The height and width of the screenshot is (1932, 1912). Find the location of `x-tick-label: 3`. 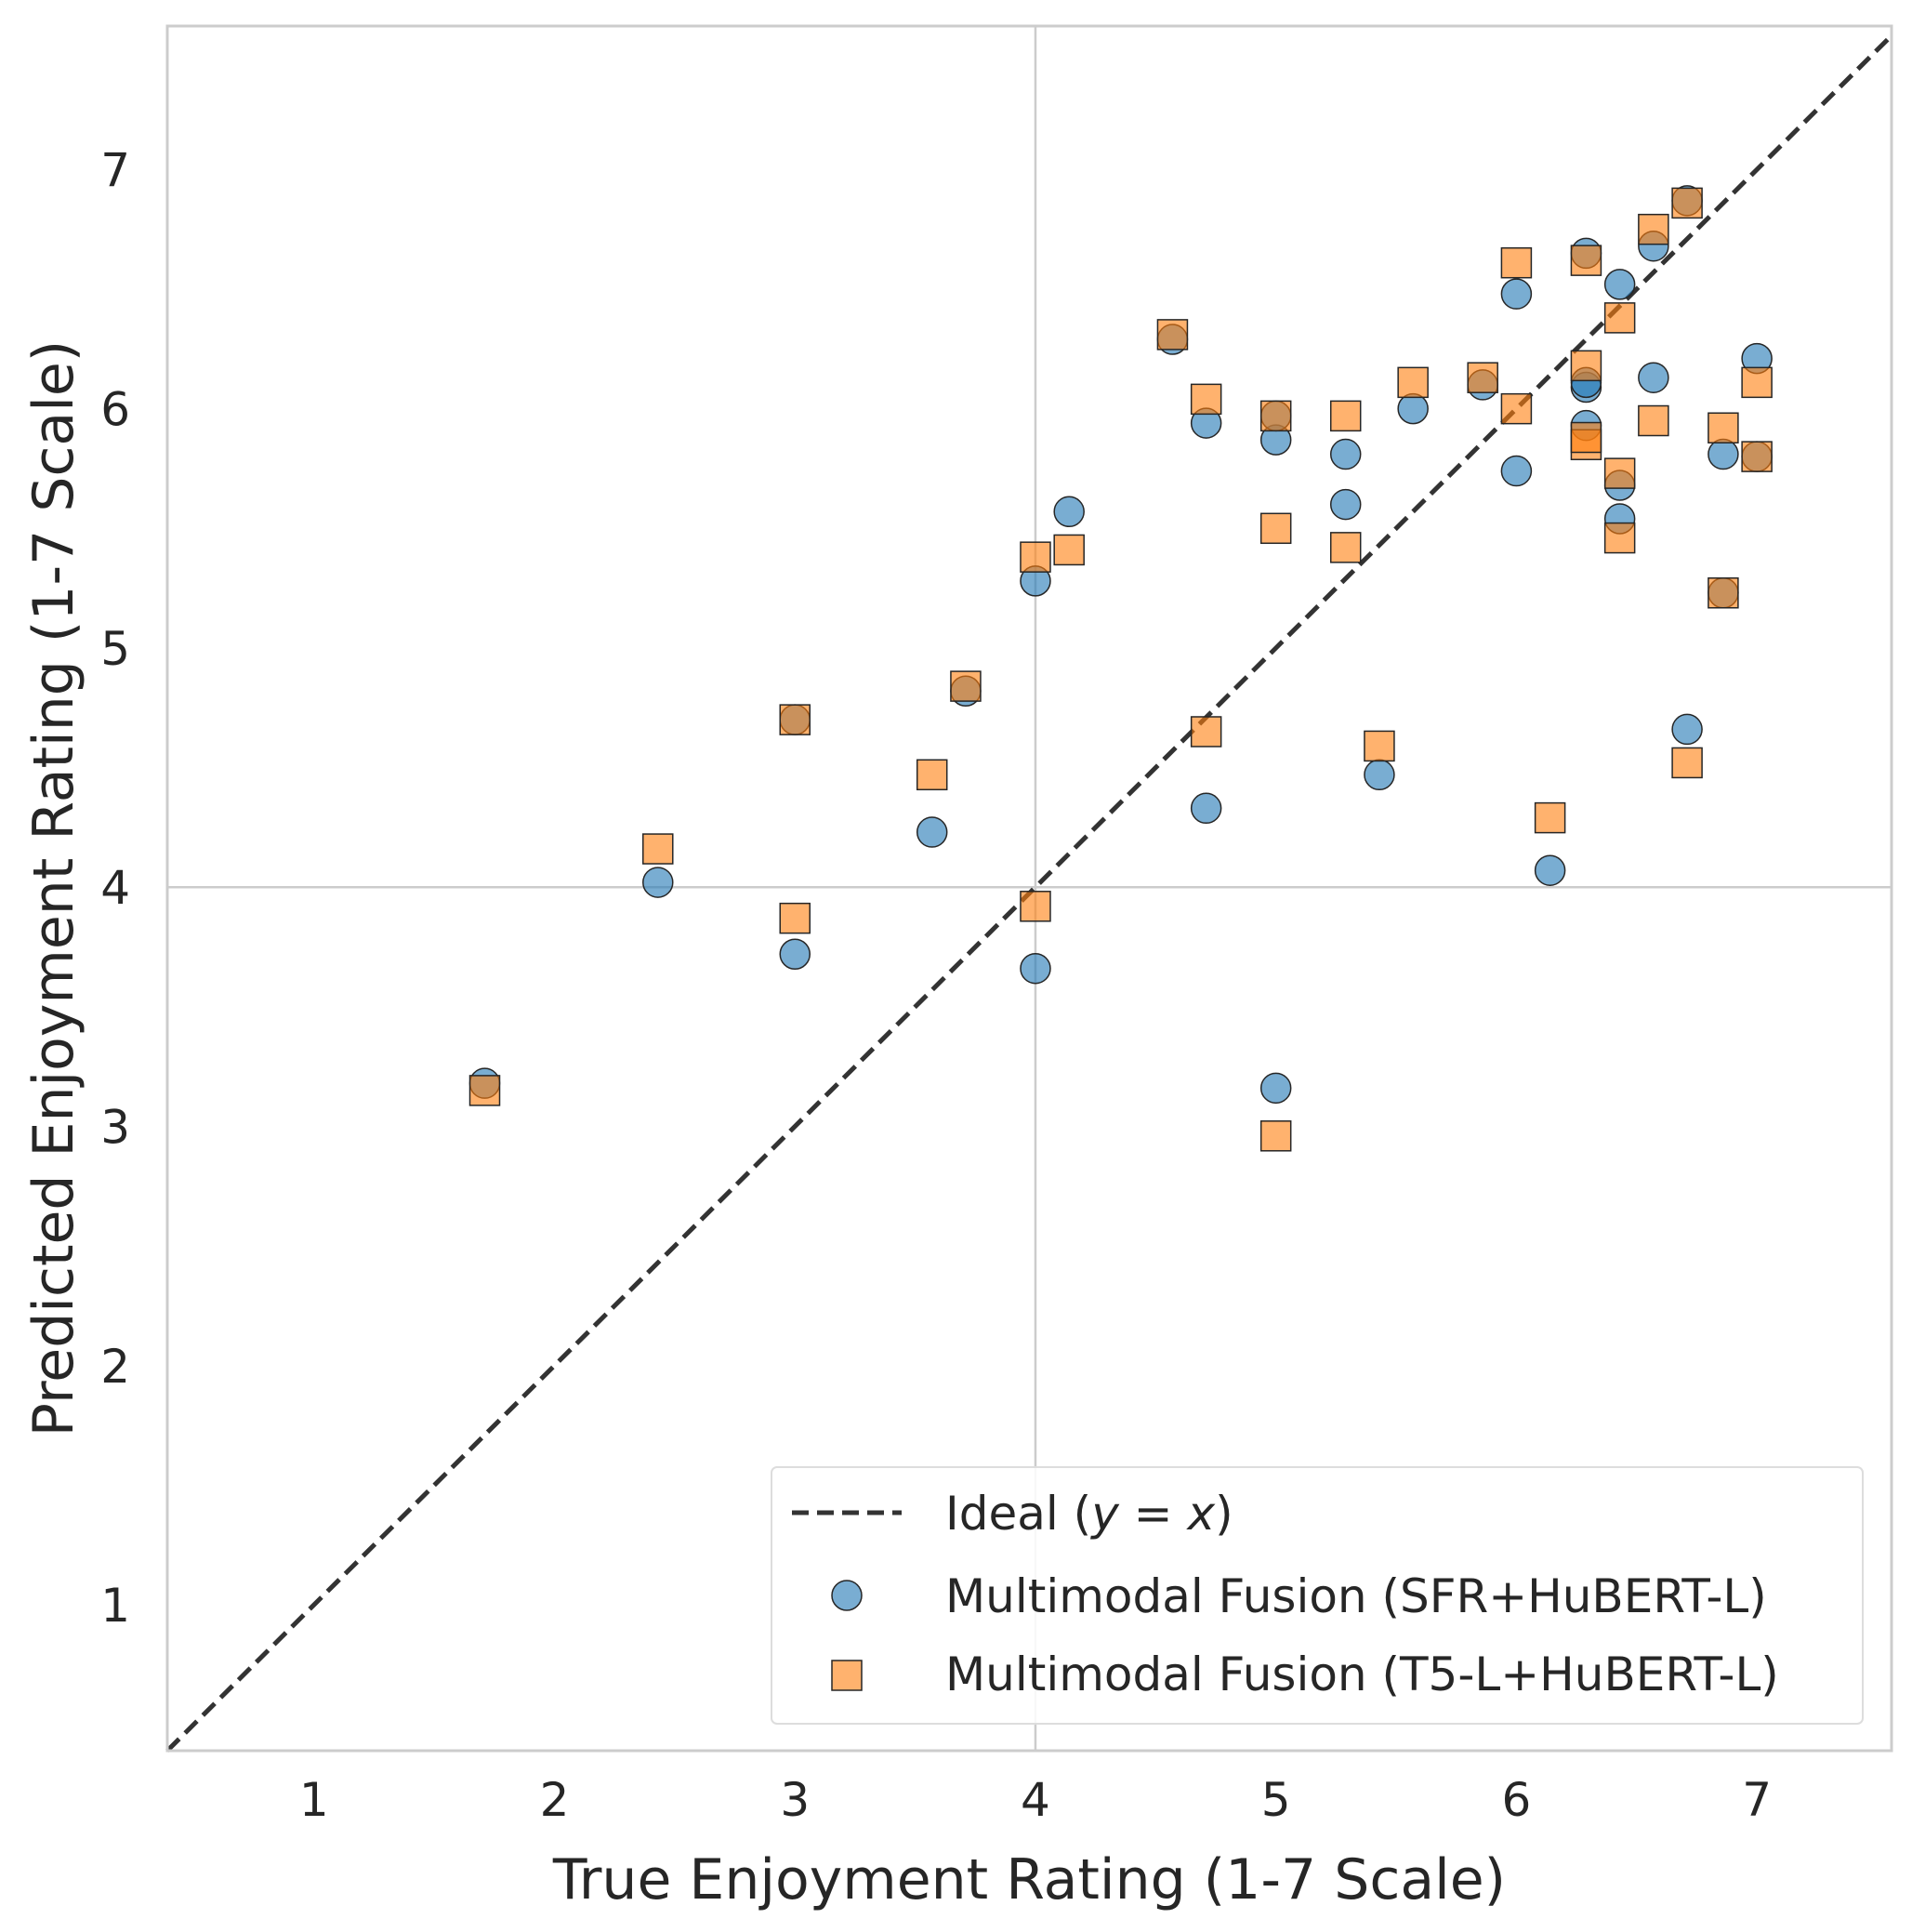

x-tick-label: 3 is located at coordinates (795, 1800).